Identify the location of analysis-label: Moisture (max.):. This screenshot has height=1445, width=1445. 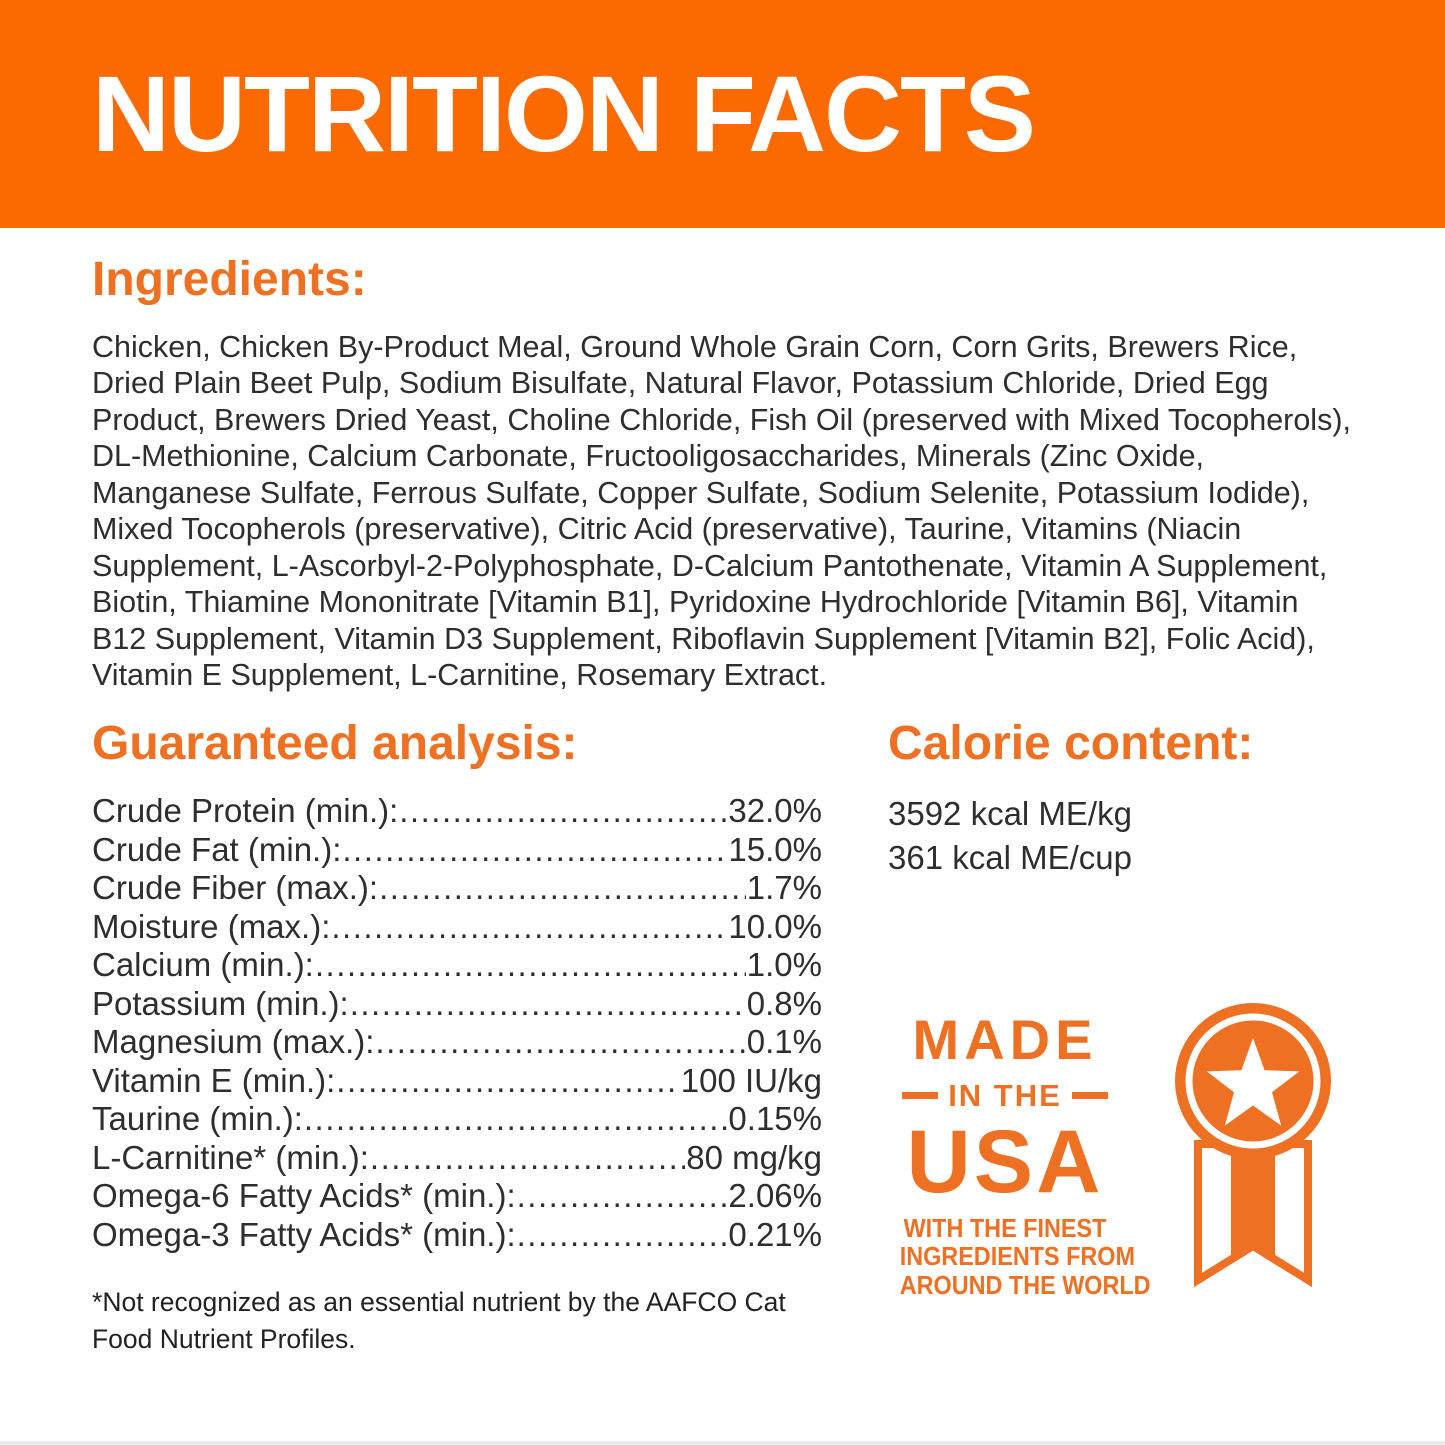
(211, 926).